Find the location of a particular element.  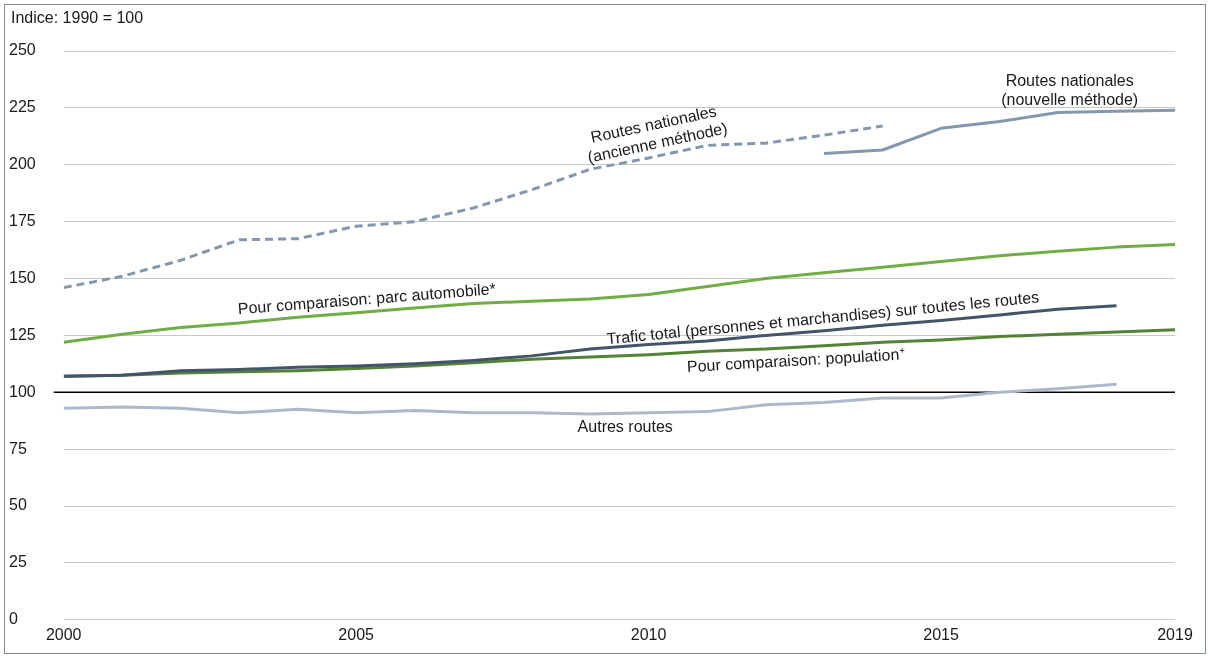

y-tick-label: 175 is located at coordinates (22, 221).